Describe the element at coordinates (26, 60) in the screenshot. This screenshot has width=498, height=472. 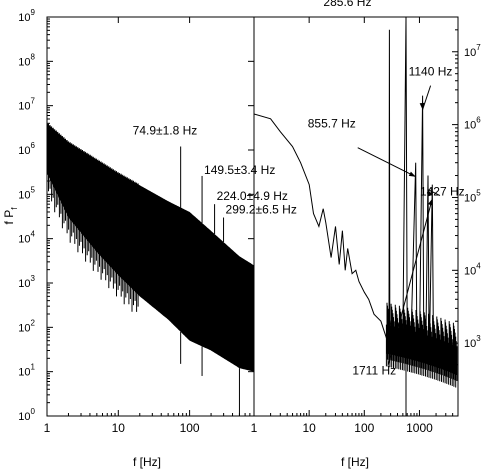
I see `y-tick-label-left: 10⁸` at that location.